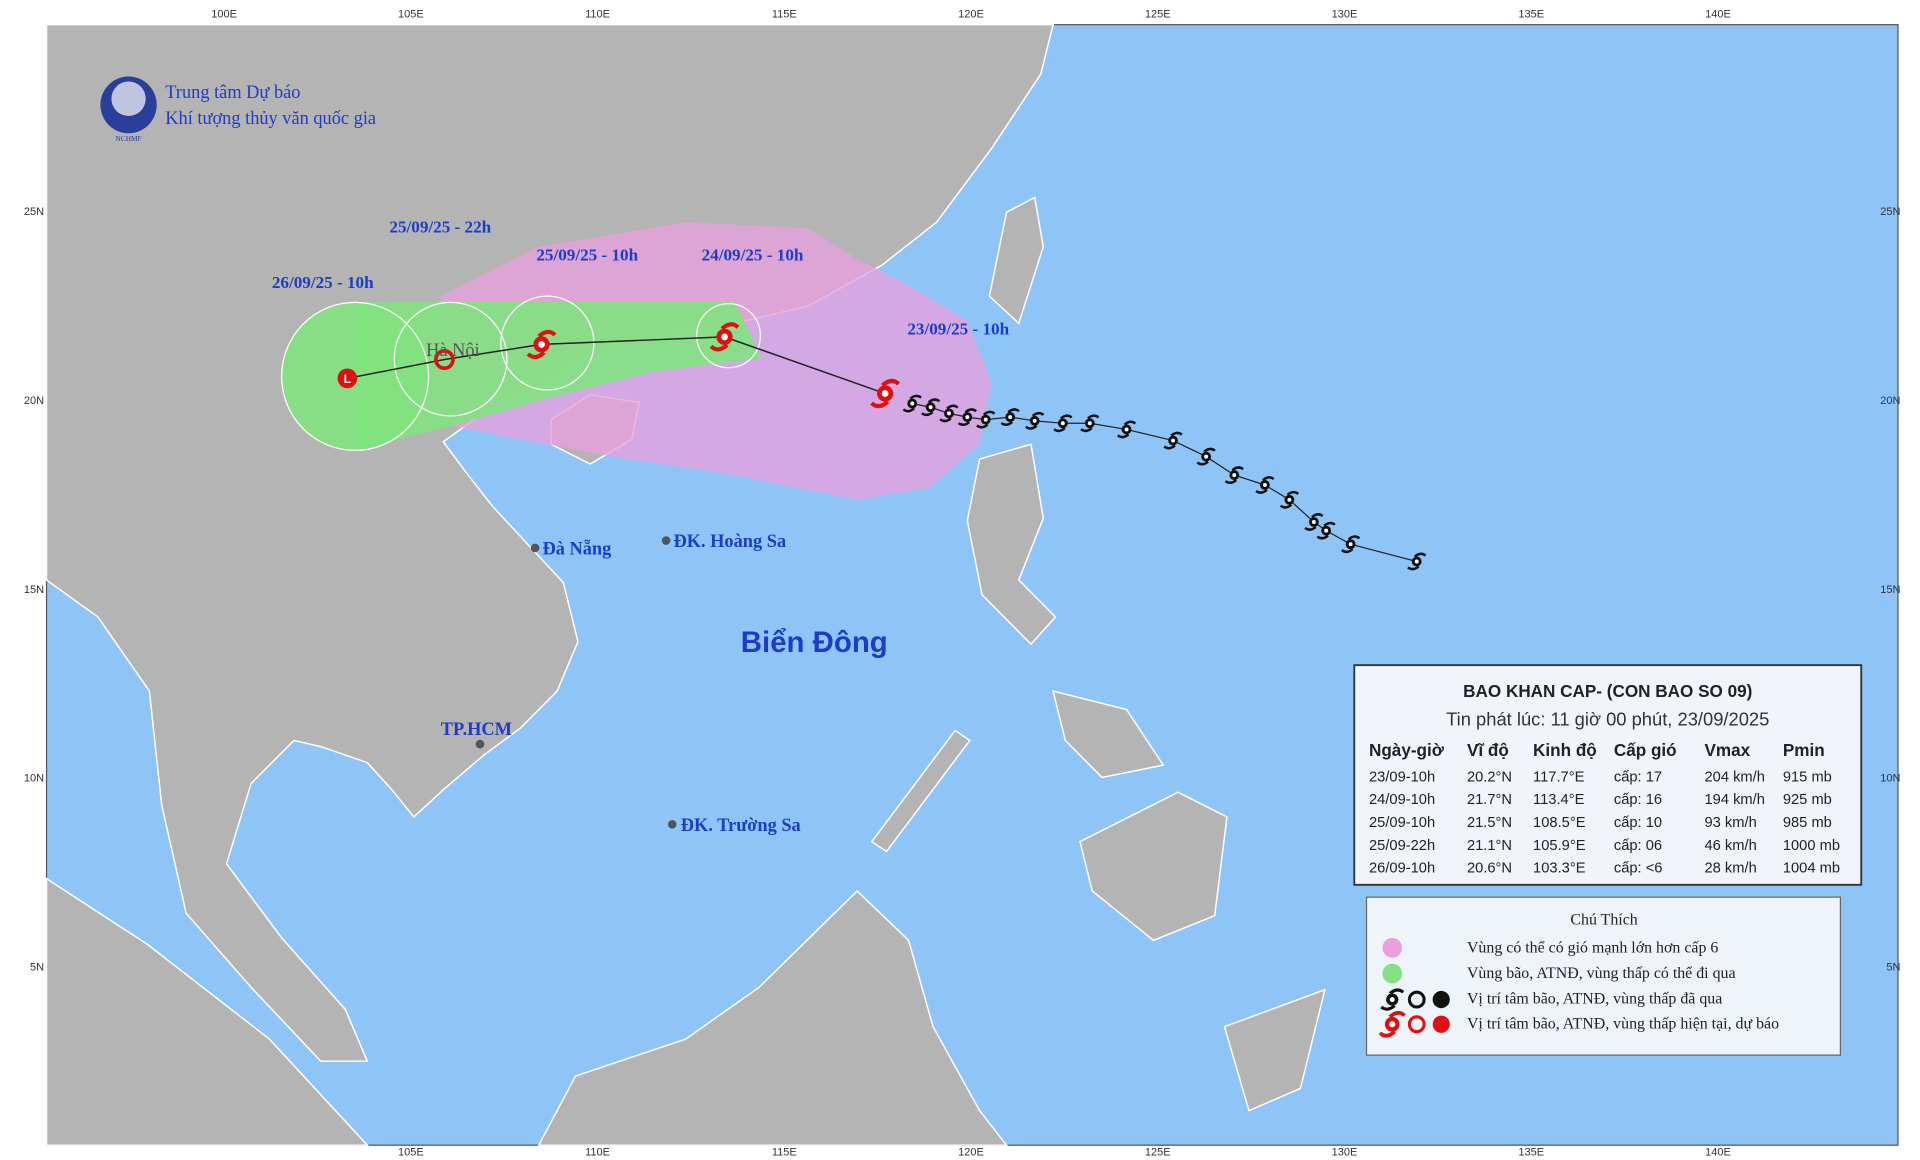 The image size is (1920, 1160). Describe the element at coordinates (1638, 823) in the screenshot. I see `table-cell: cấp: 10` at that location.